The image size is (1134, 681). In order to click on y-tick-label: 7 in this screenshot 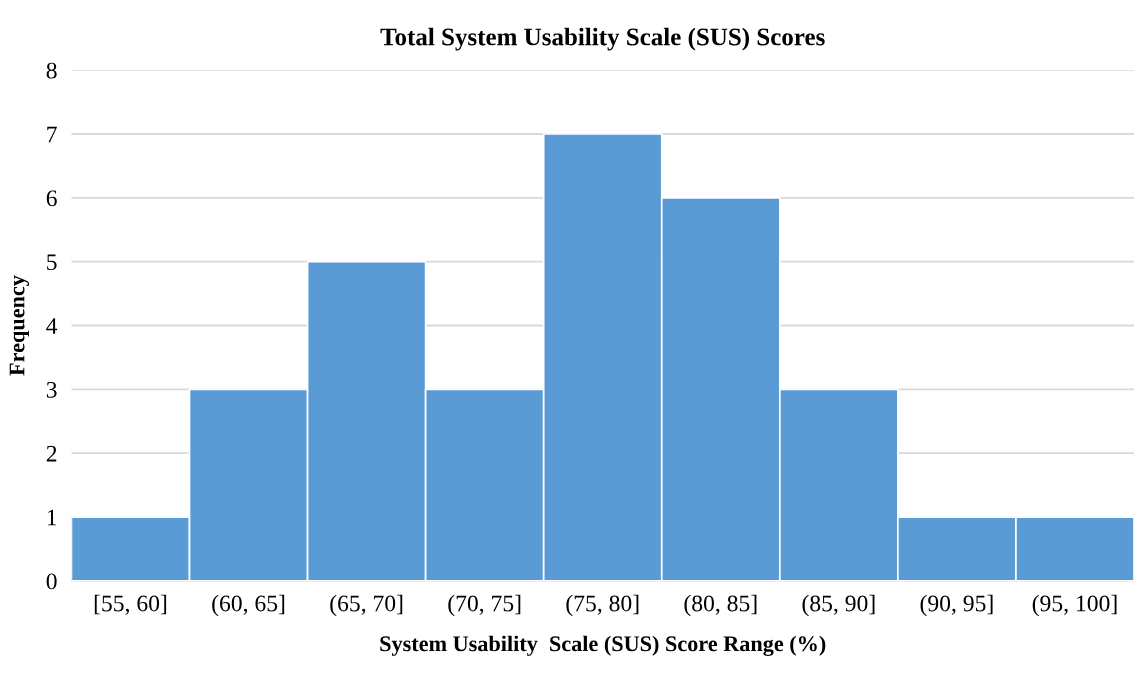, I will do `click(52, 134)`.